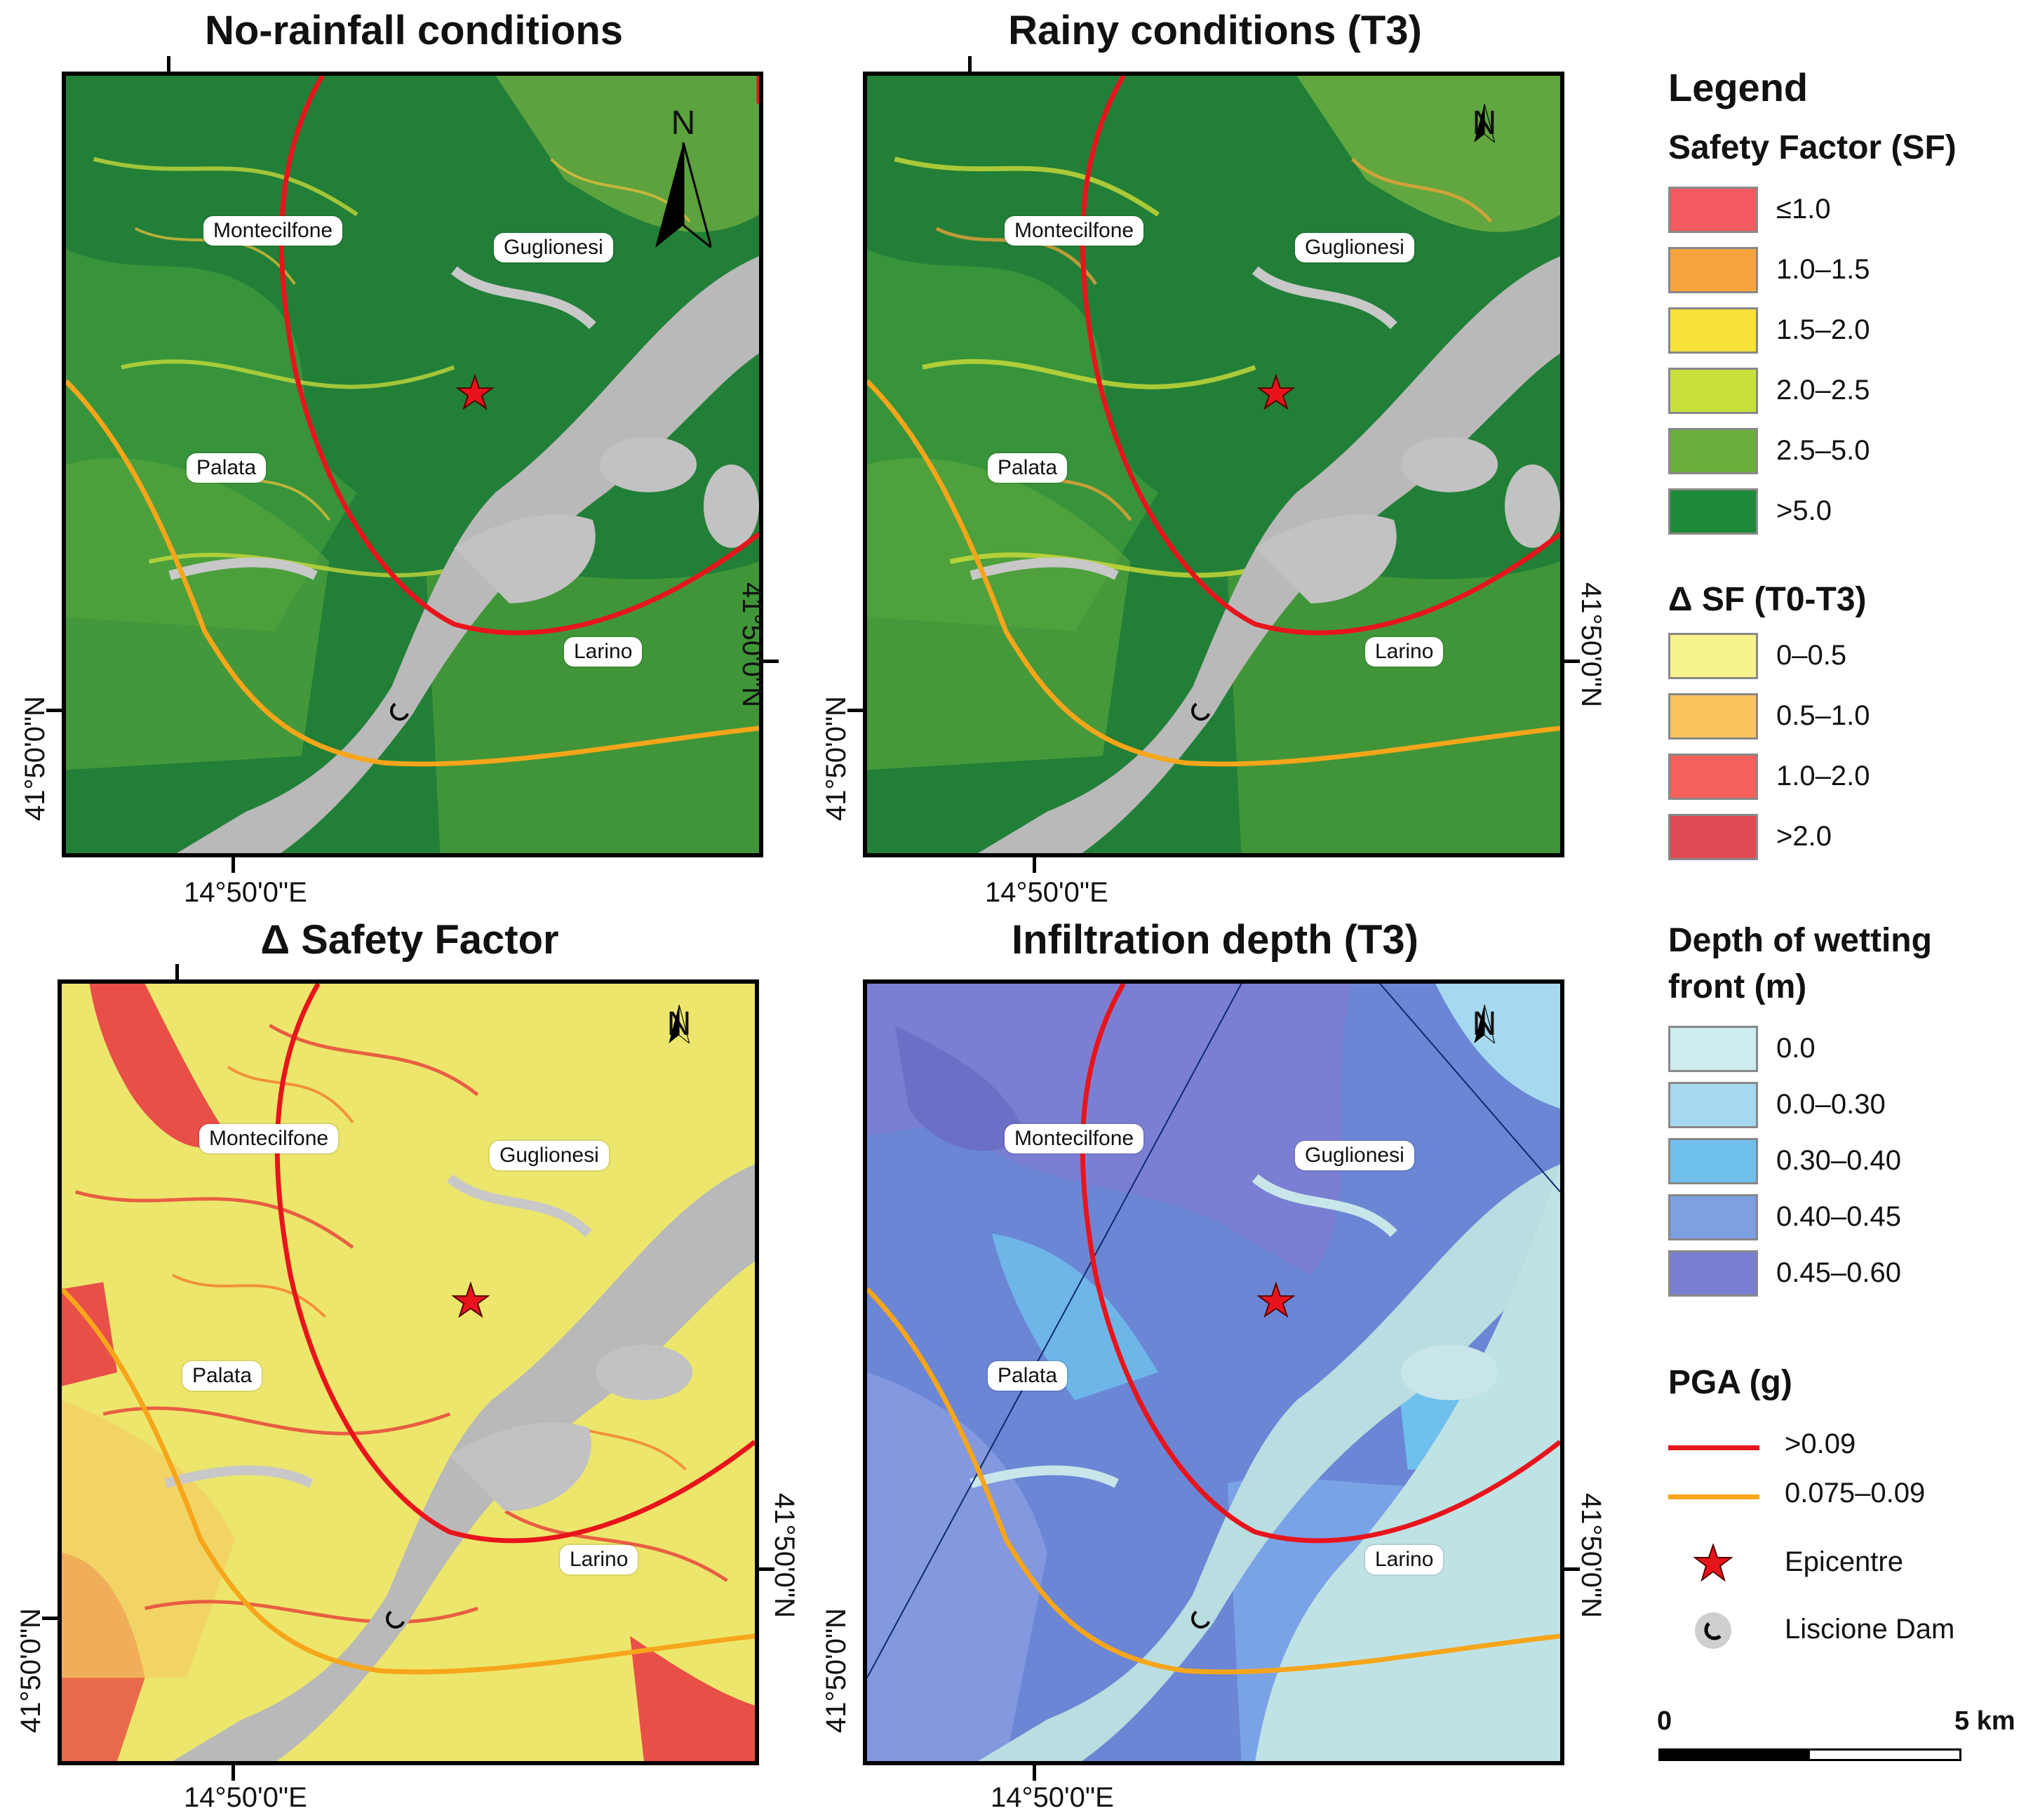 The image size is (2033, 1820). What do you see at coordinates (1823, 269) in the screenshot?
I see `legend-sf-class-label: 1.0–1.5` at bounding box center [1823, 269].